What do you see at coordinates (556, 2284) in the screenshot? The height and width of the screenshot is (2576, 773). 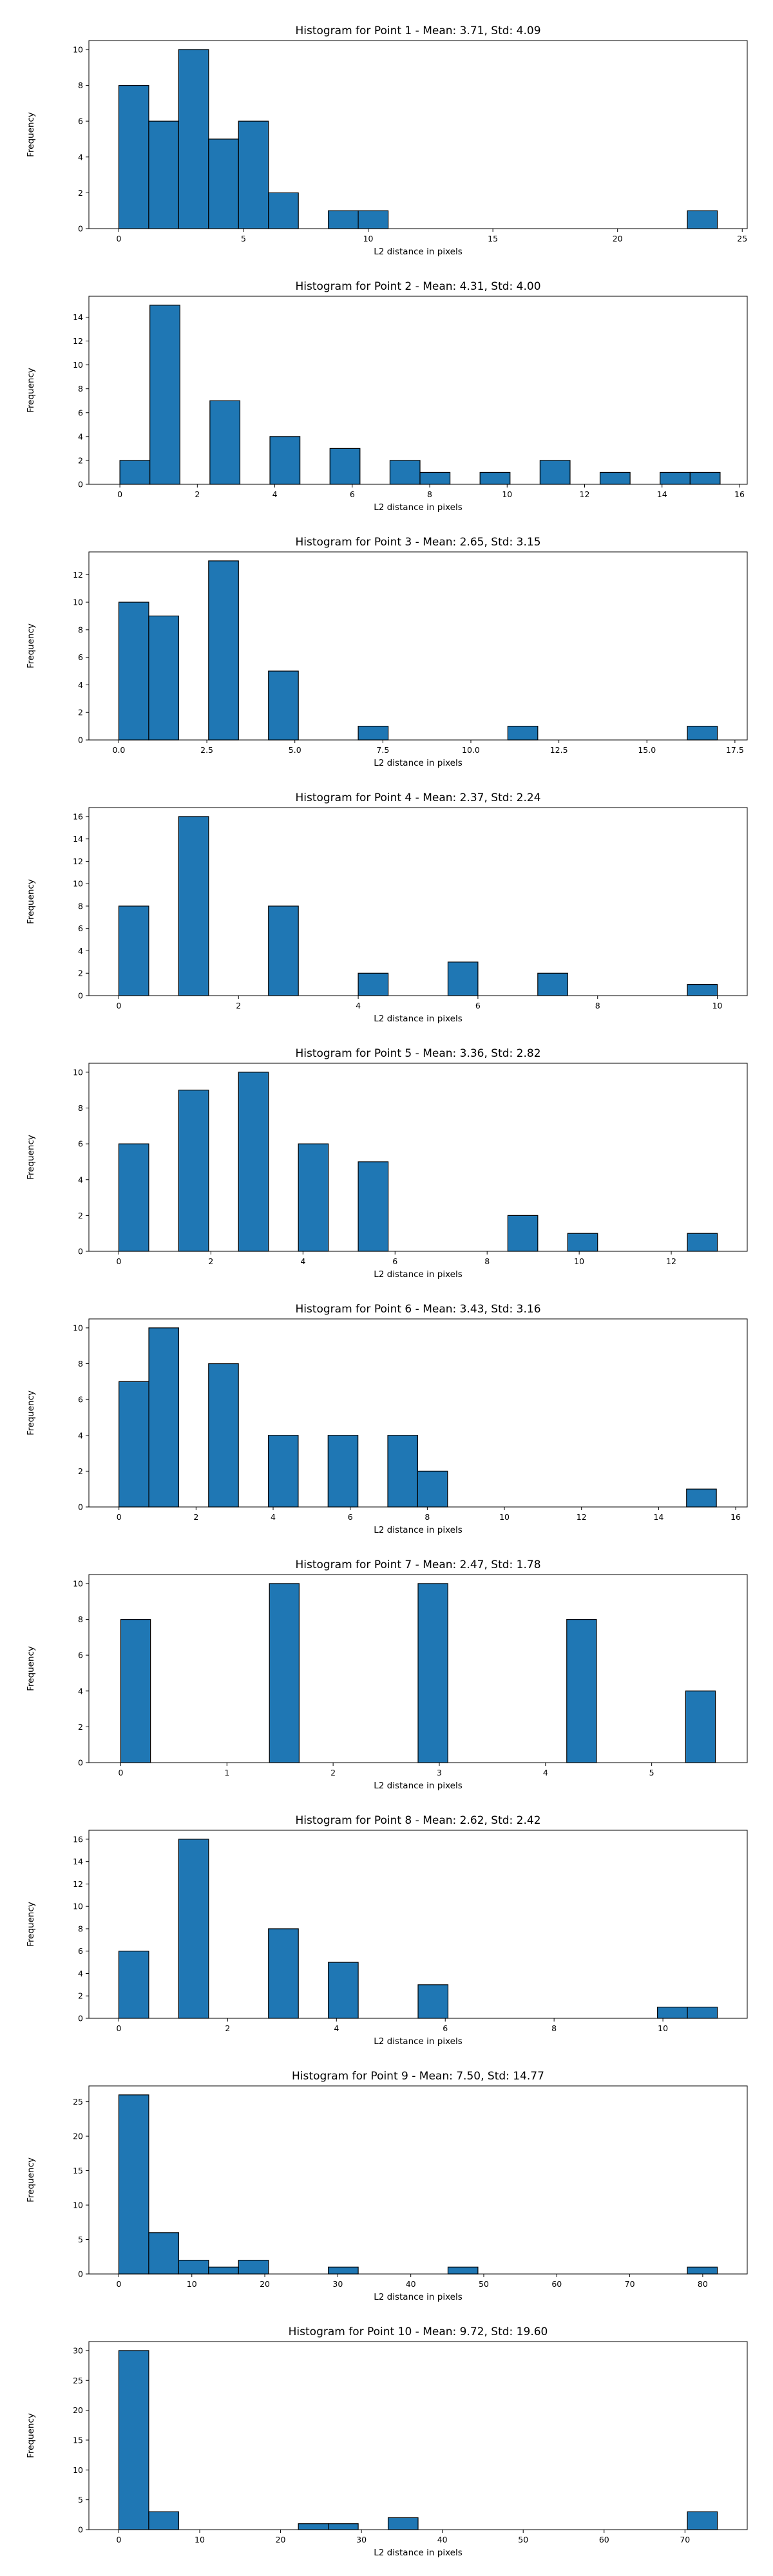 I see `x-tick-label: 60` at bounding box center [556, 2284].